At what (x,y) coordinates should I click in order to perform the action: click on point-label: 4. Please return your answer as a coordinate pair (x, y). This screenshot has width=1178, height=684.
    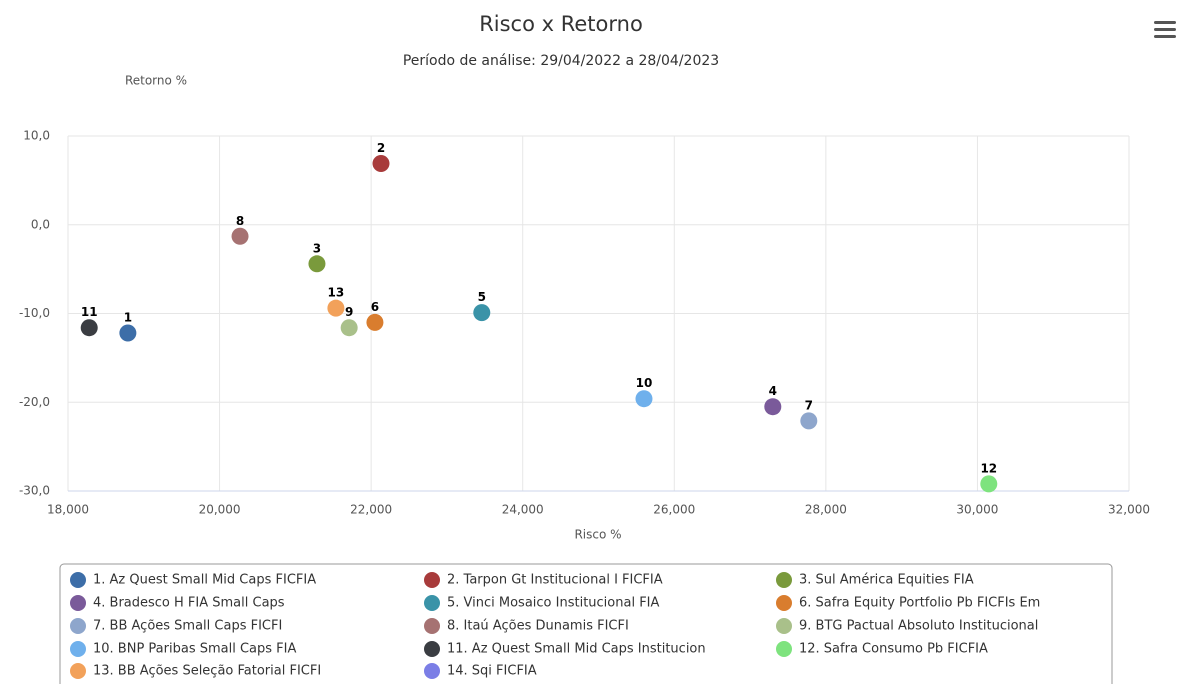
    Looking at the image, I should click on (773, 391).